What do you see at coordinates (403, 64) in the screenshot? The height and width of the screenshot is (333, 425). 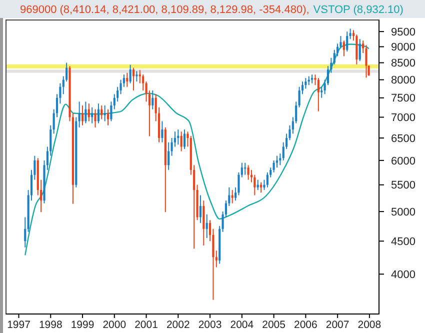 I see `y-tick-label: 8500` at bounding box center [403, 64].